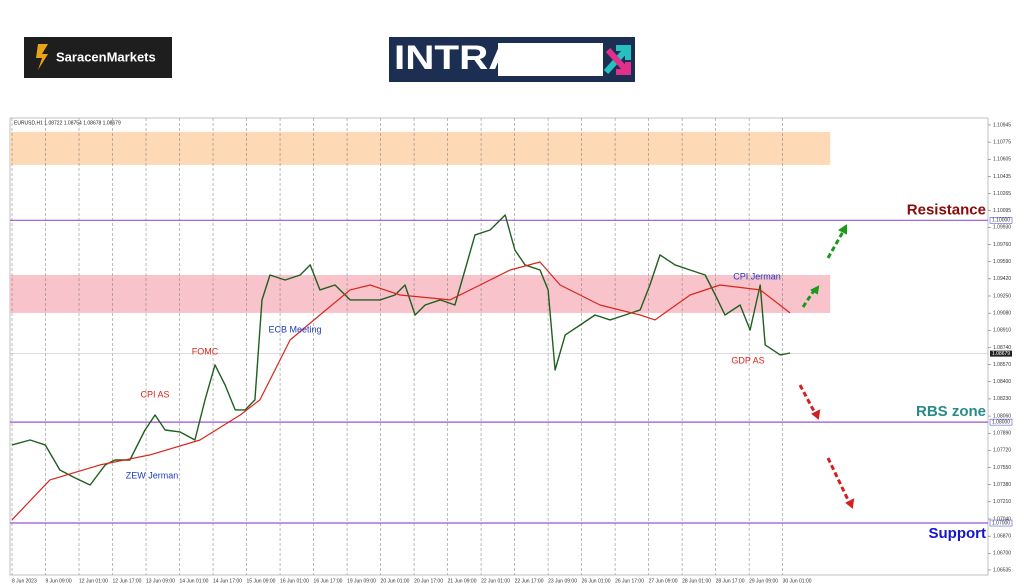 The height and width of the screenshot is (587, 1024). I want to click on event-annotation: ZEW Jerman, so click(152, 475).